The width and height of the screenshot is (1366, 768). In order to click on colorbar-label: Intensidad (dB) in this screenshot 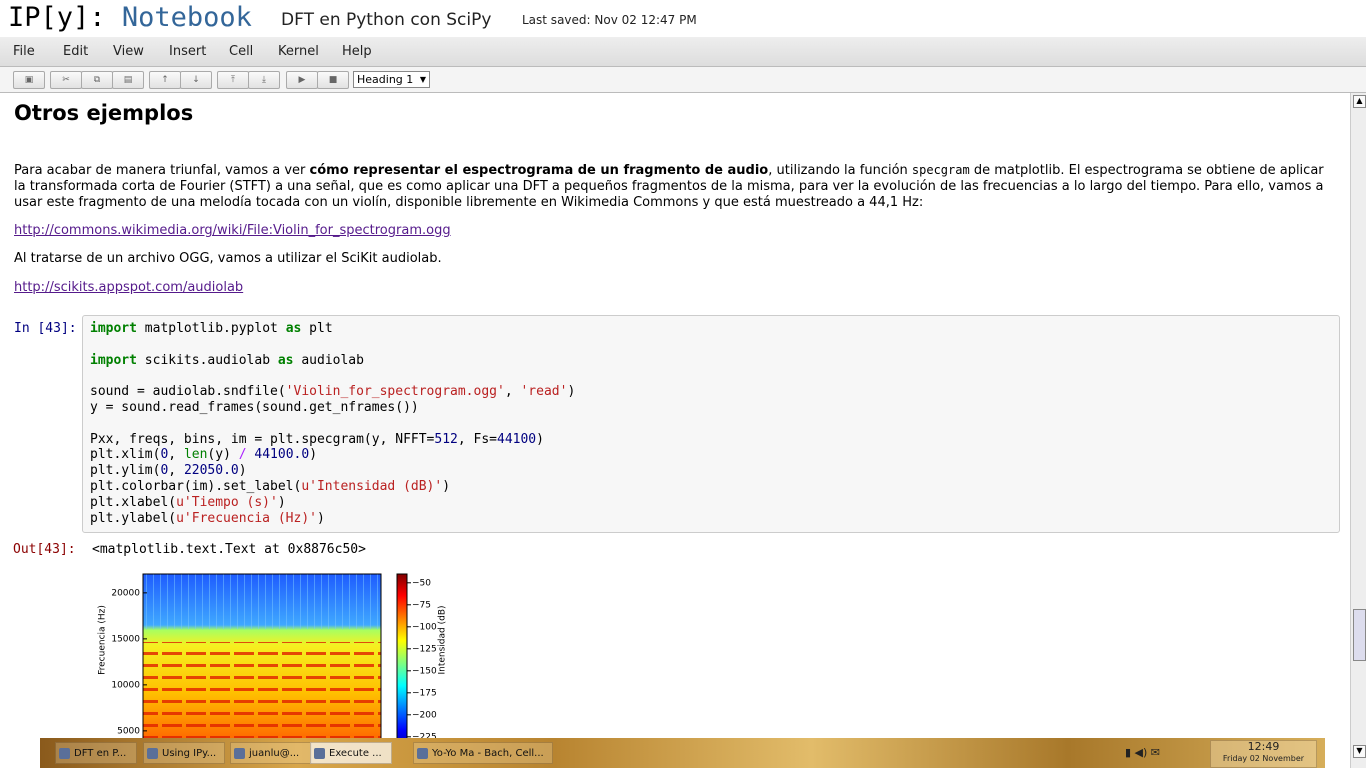, I will do `click(443, 639)`.